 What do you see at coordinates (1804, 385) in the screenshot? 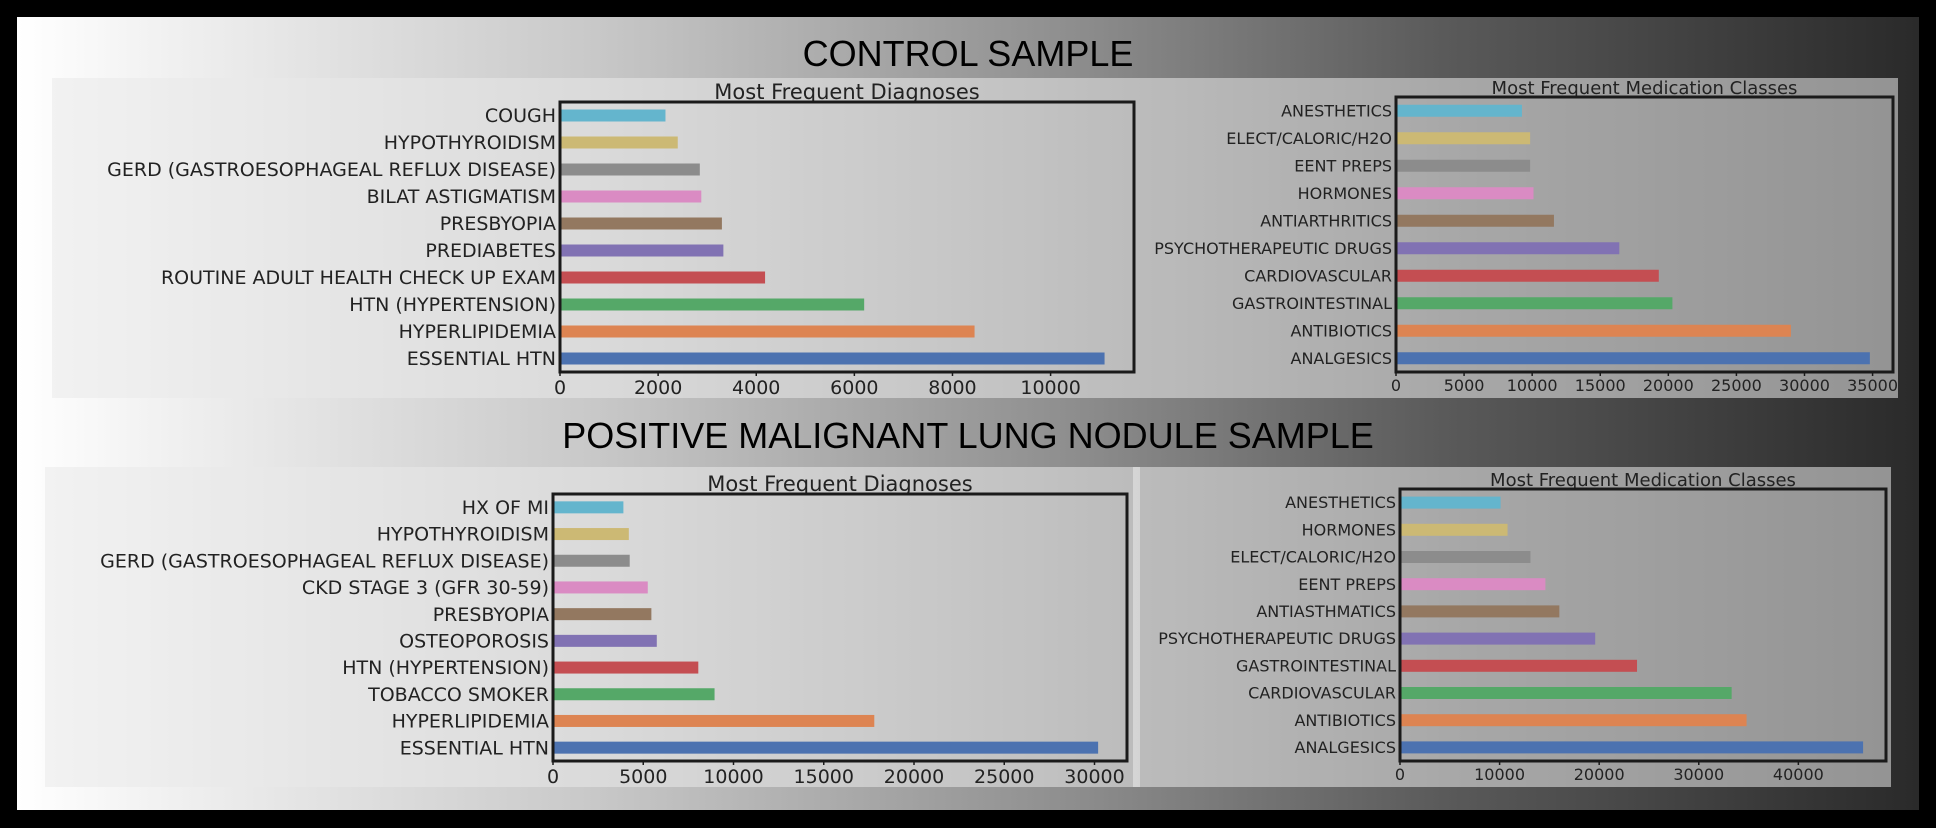
I see `control-medication-x-tick-label: 30000` at bounding box center [1804, 385].